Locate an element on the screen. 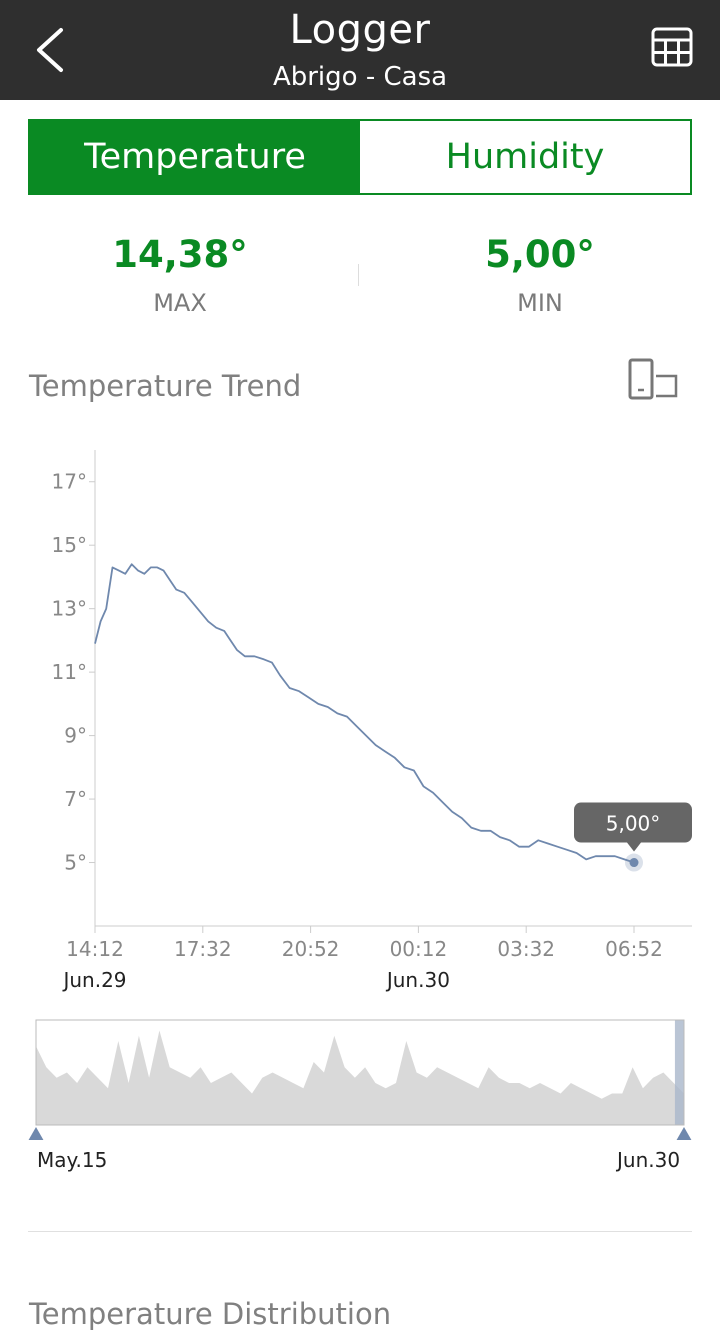 The width and height of the screenshot is (720, 1344). page-subtitle: Abrigo - Casa is located at coordinates (360, 77).